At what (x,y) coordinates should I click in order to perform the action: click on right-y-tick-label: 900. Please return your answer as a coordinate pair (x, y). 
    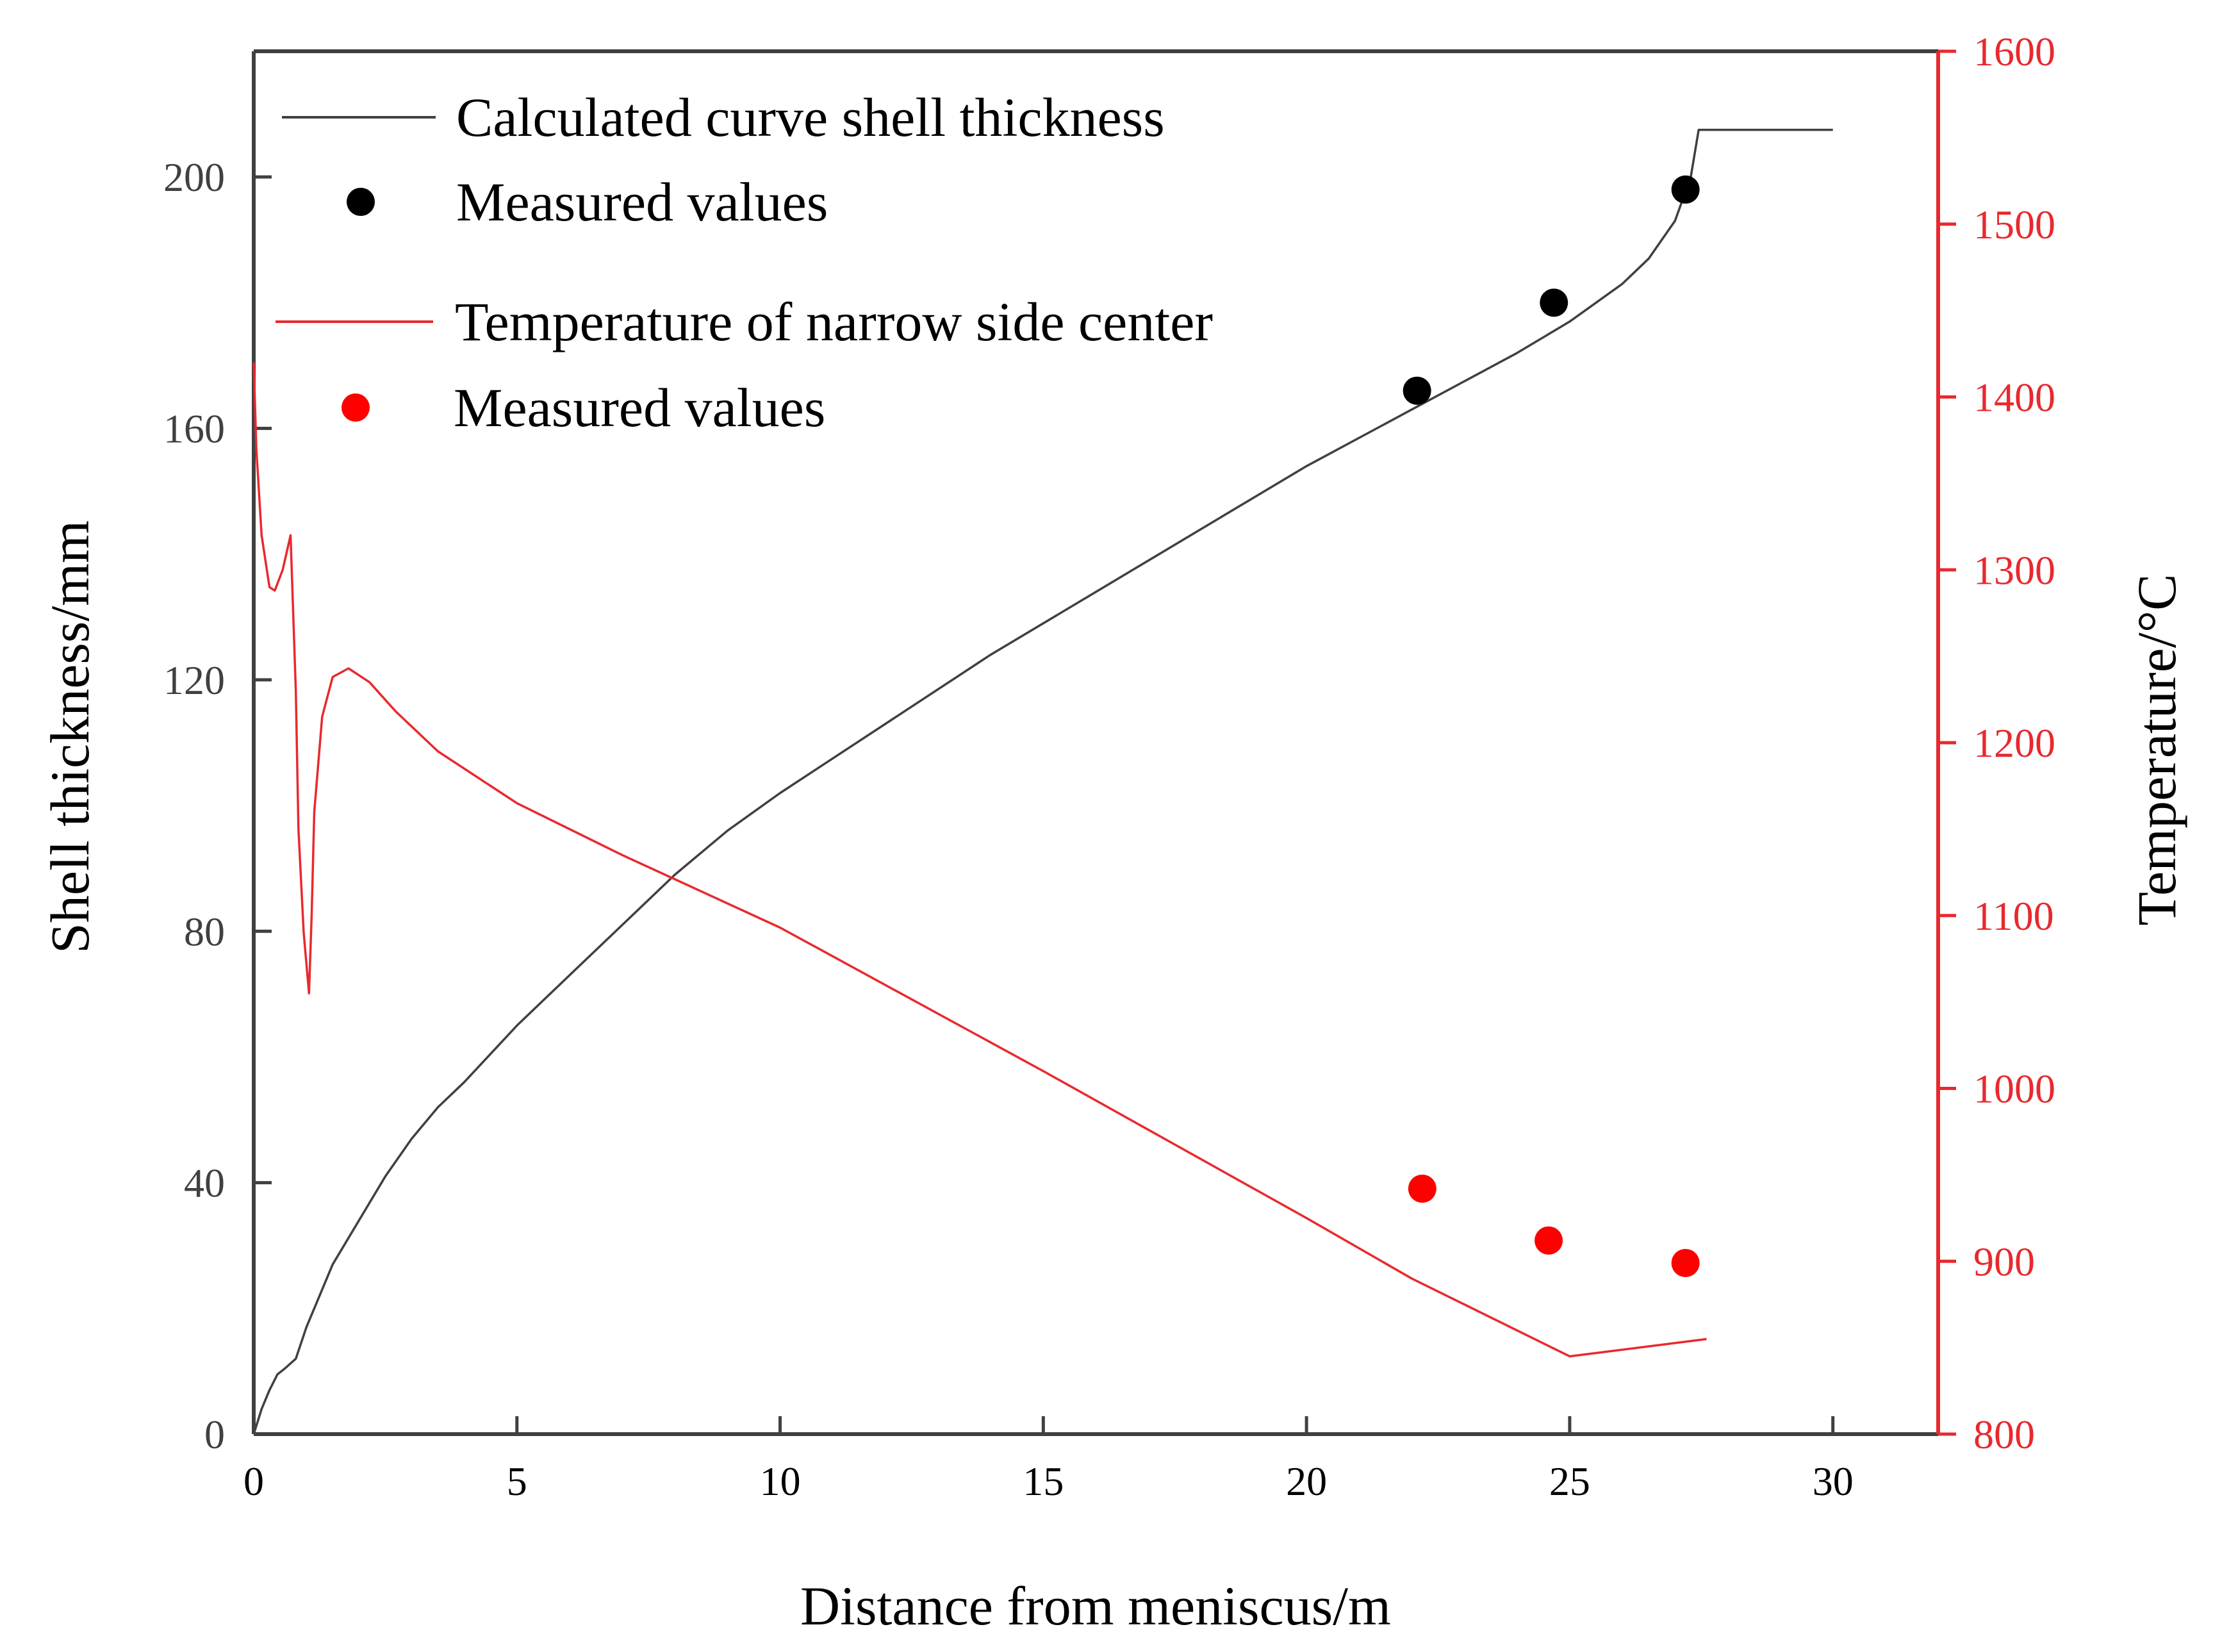
    Looking at the image, I should click on (2004, 1261).